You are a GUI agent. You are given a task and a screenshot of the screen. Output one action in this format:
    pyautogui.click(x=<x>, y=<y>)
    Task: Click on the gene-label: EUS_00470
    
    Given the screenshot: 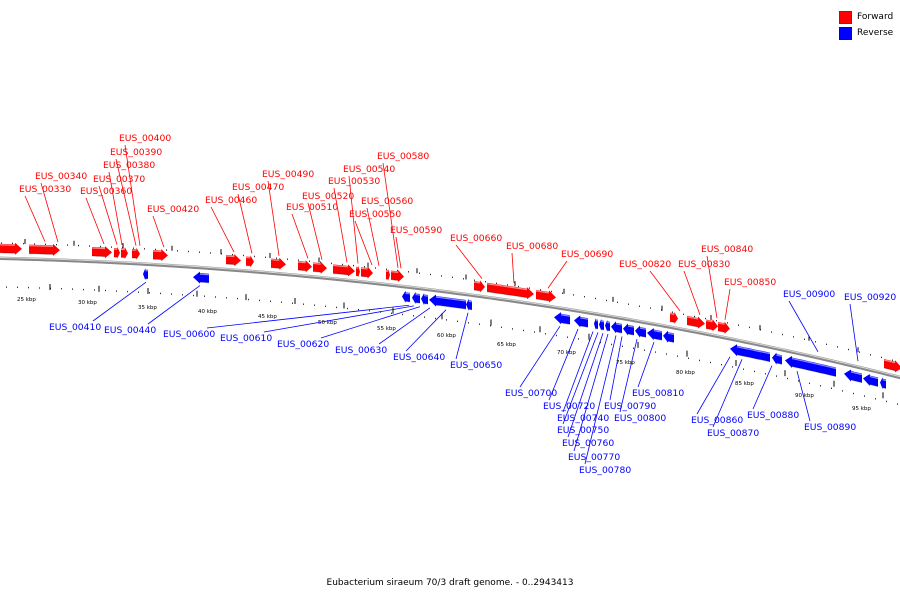 What is the action you would take?
    pyautogui.click(x=258, y=187)
    